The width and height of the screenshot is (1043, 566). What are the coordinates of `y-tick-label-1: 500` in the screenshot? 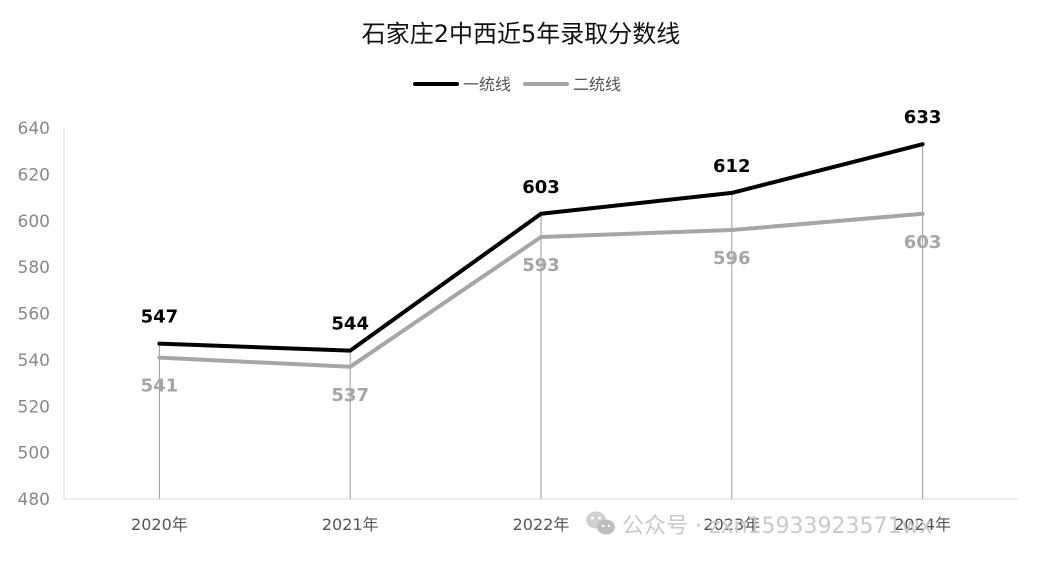 It's located at (34, 454).